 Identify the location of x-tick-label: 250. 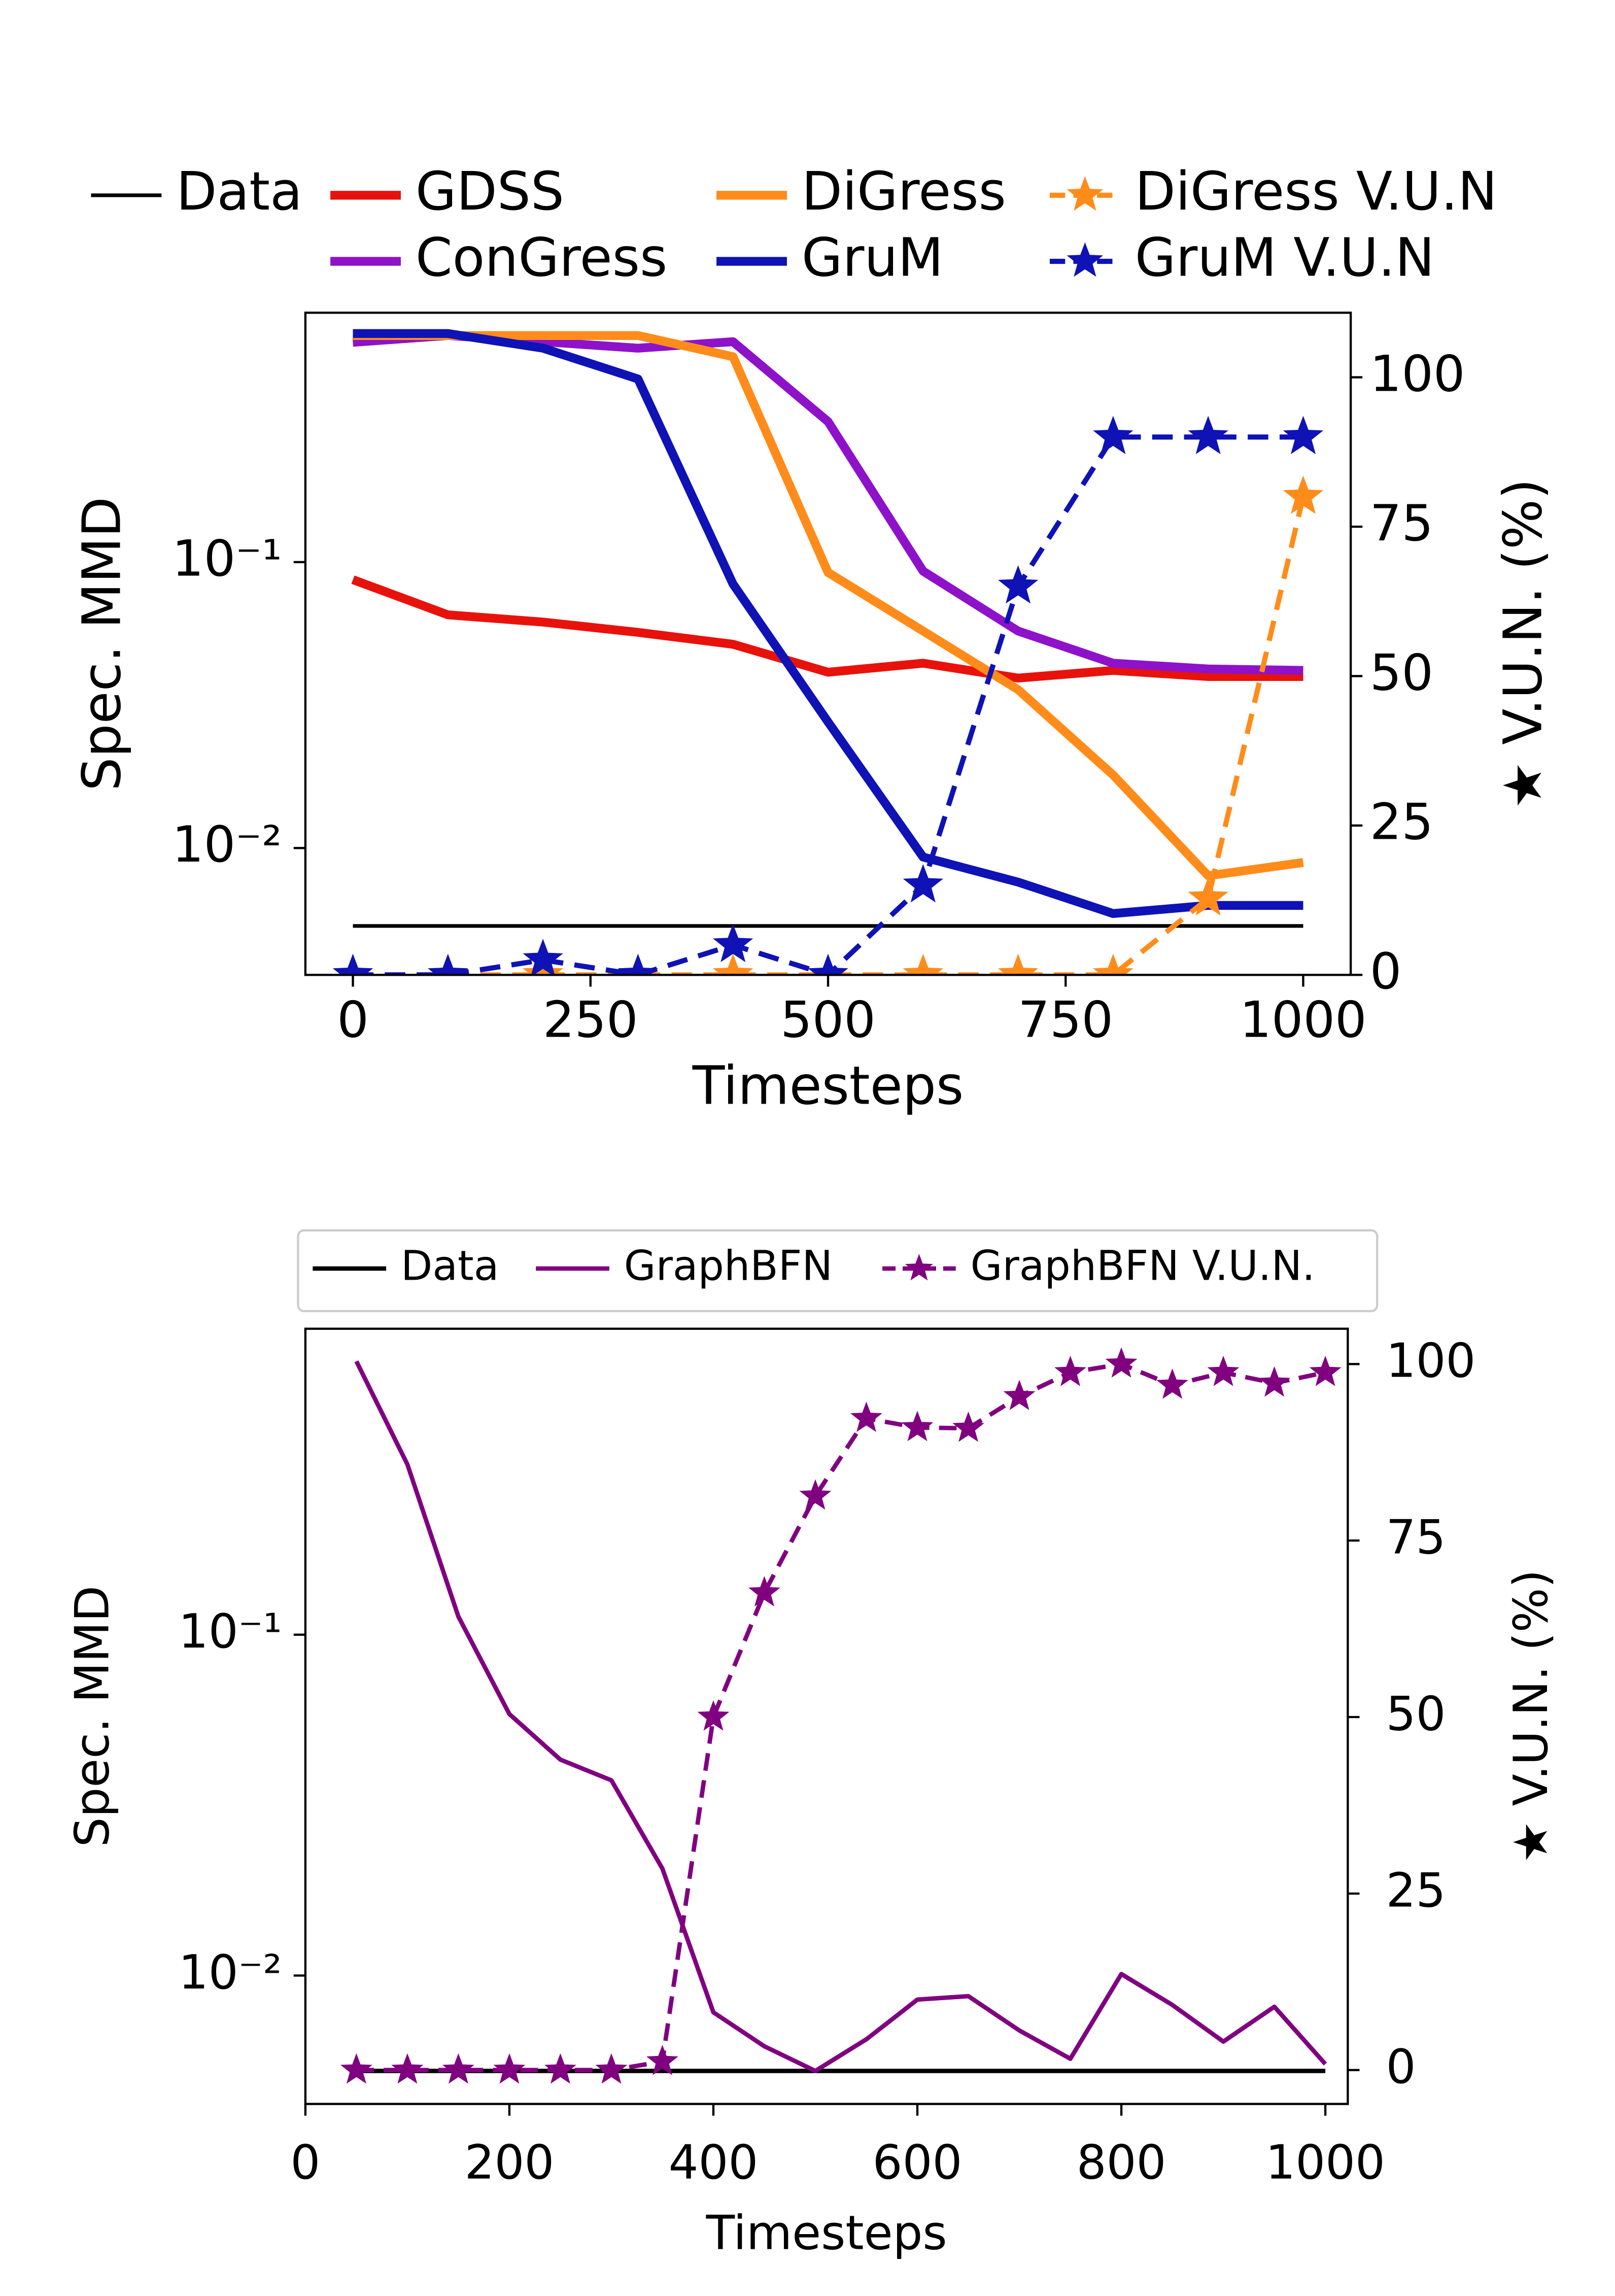
(590, 1020).